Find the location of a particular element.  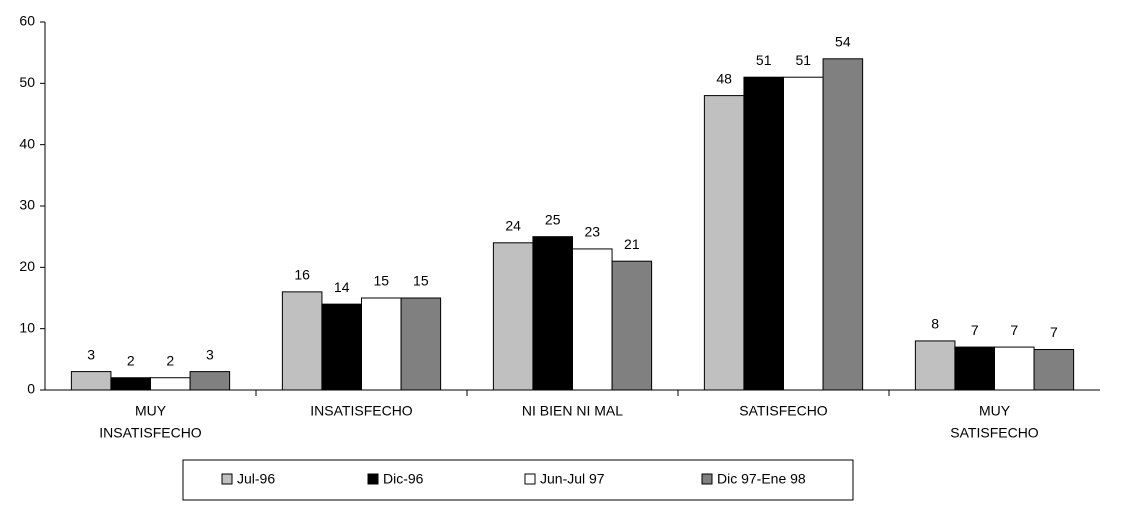

data-label: 25 is located at coordinates (553, 219).